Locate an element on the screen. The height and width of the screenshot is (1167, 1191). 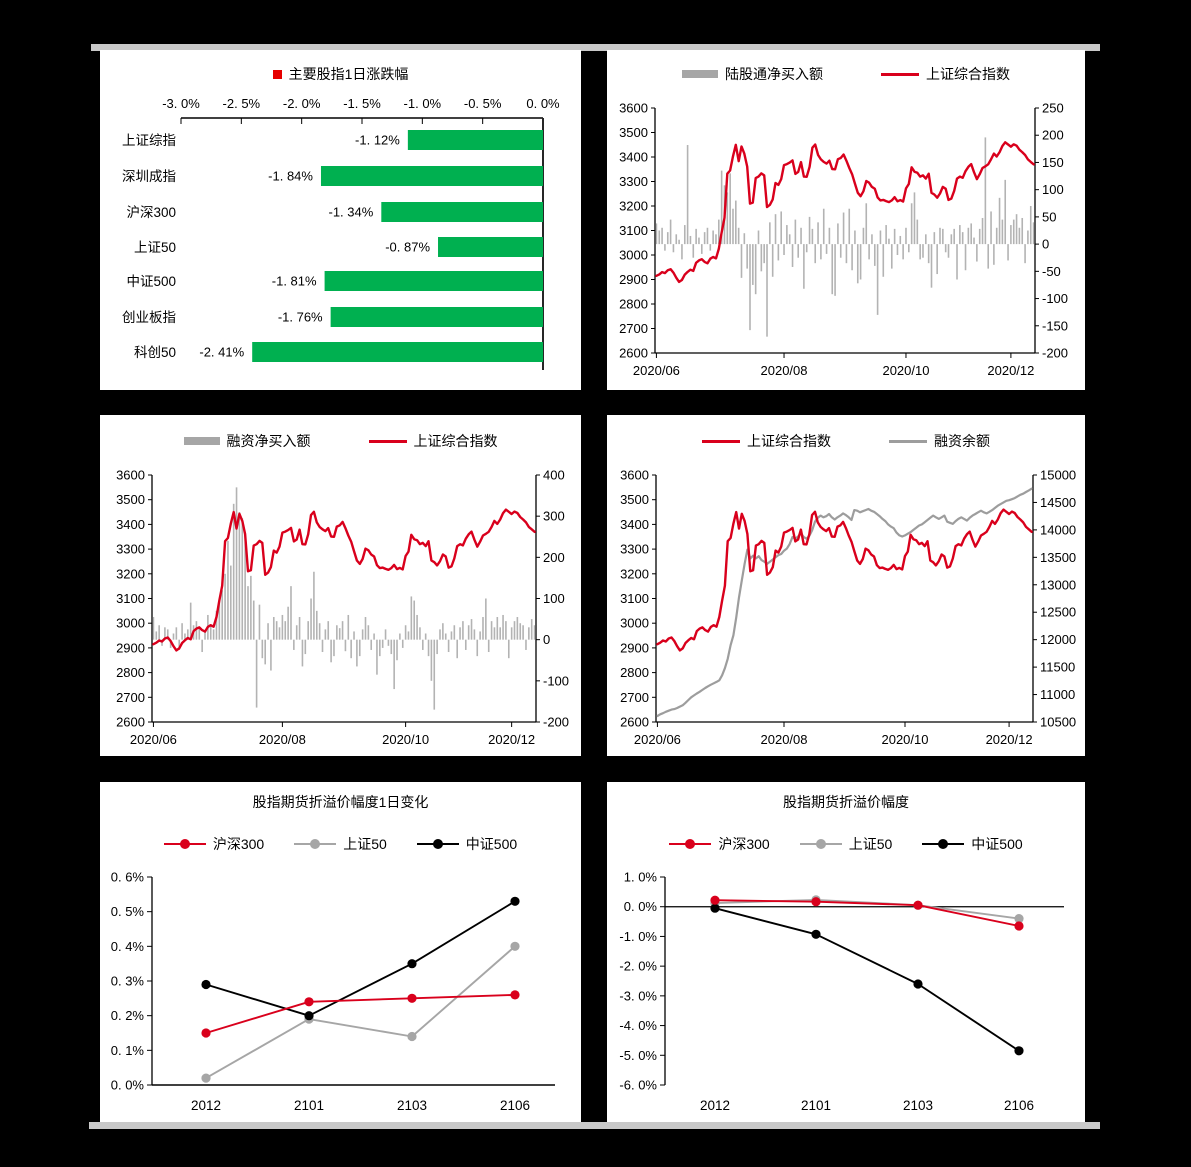
x-axis-tick-label: 2020/06 is located at coordinates (153, 739).